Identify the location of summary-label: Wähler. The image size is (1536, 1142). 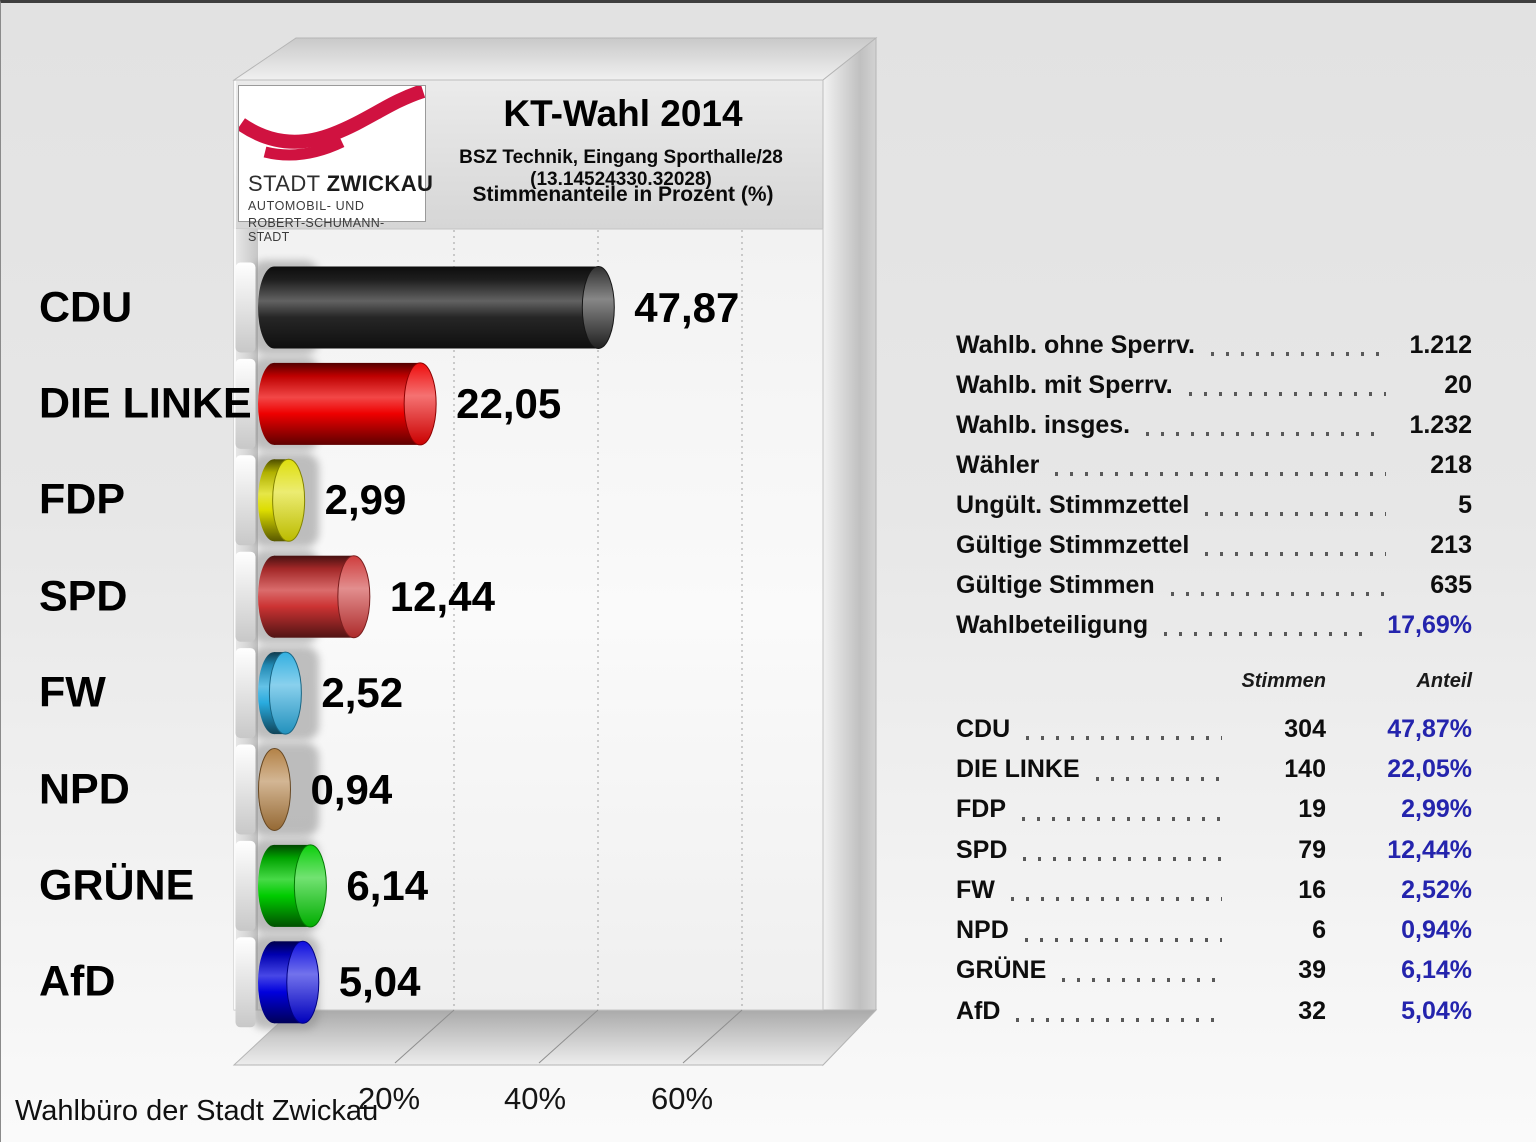
(998, 464).